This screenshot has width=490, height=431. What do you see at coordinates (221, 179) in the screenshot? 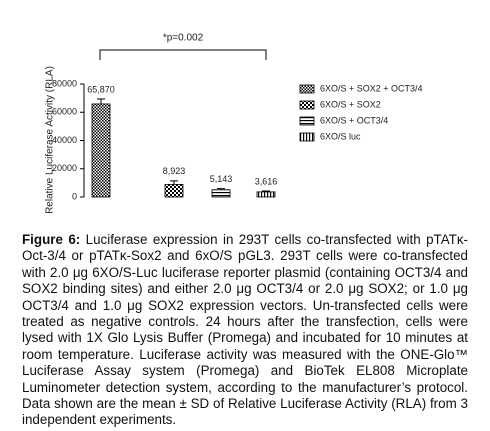
I see `value-label: 5,143` at bounding box center [221, 179].